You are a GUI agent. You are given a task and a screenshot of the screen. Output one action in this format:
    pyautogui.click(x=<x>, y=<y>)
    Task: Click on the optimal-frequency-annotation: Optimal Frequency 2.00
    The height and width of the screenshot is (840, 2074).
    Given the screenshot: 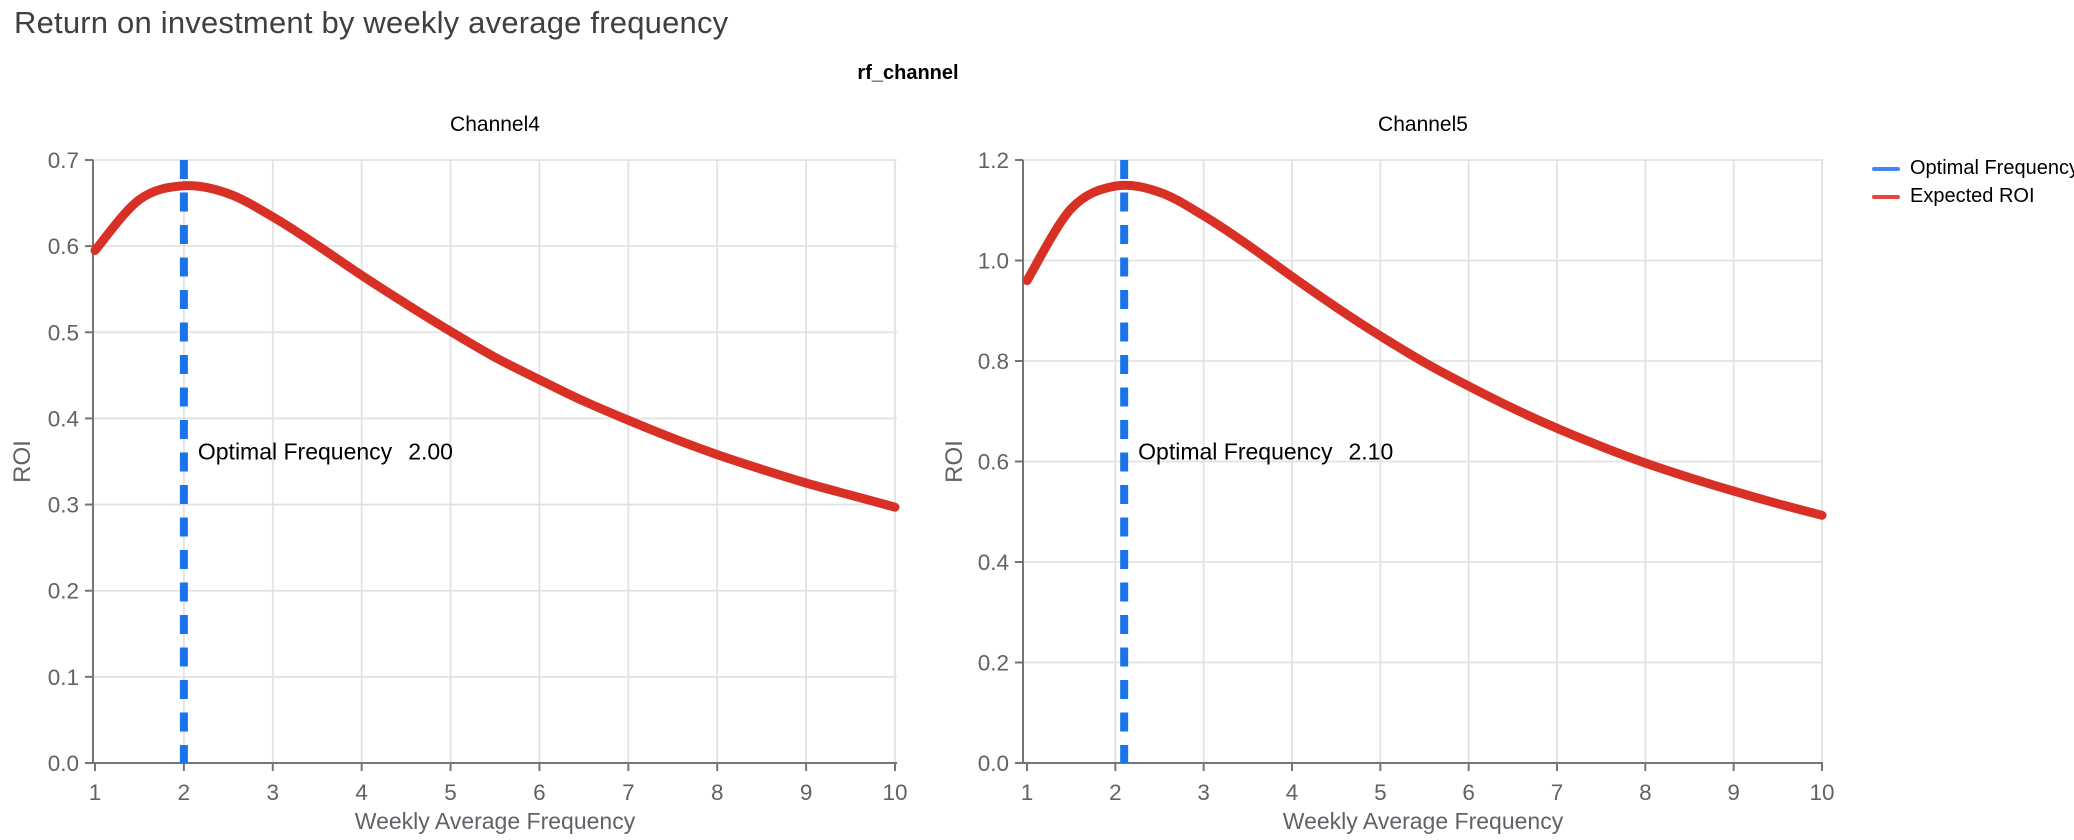 What is the action you would take?
    pyautogui.click(x=325, y=452)
    